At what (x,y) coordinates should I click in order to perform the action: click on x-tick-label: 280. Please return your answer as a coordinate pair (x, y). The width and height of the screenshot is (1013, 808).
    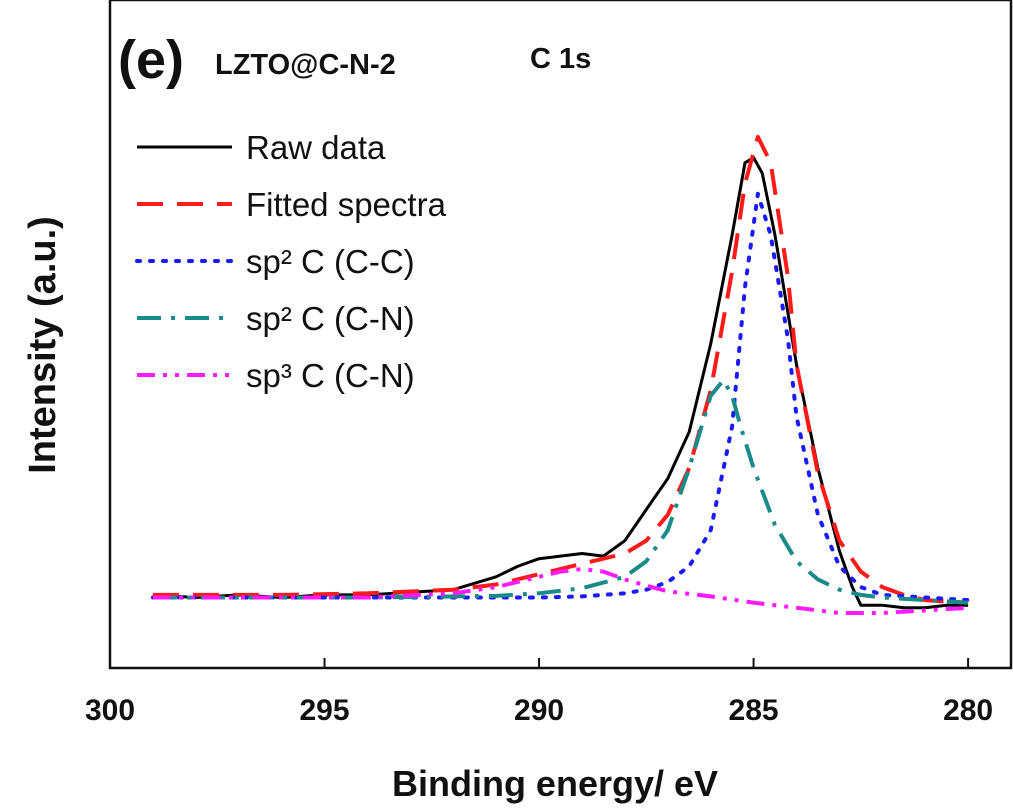
    Looking at the image, I should click on (968, 710).